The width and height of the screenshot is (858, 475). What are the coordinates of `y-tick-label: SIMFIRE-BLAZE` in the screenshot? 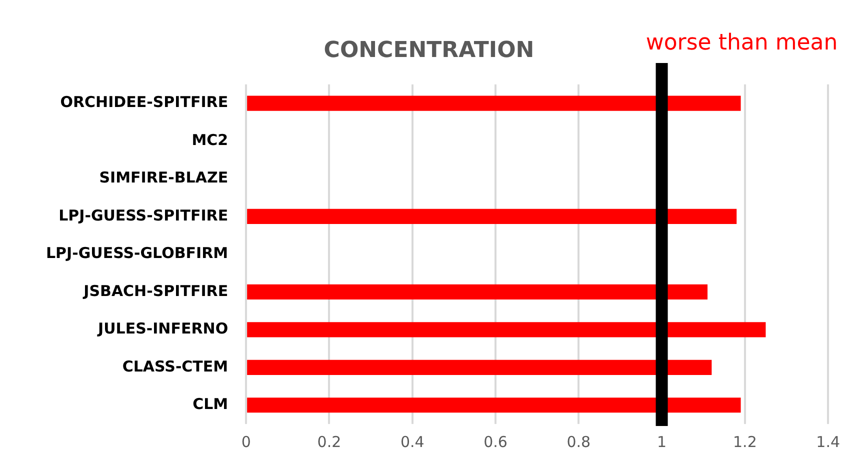 It's located at (163, 177).